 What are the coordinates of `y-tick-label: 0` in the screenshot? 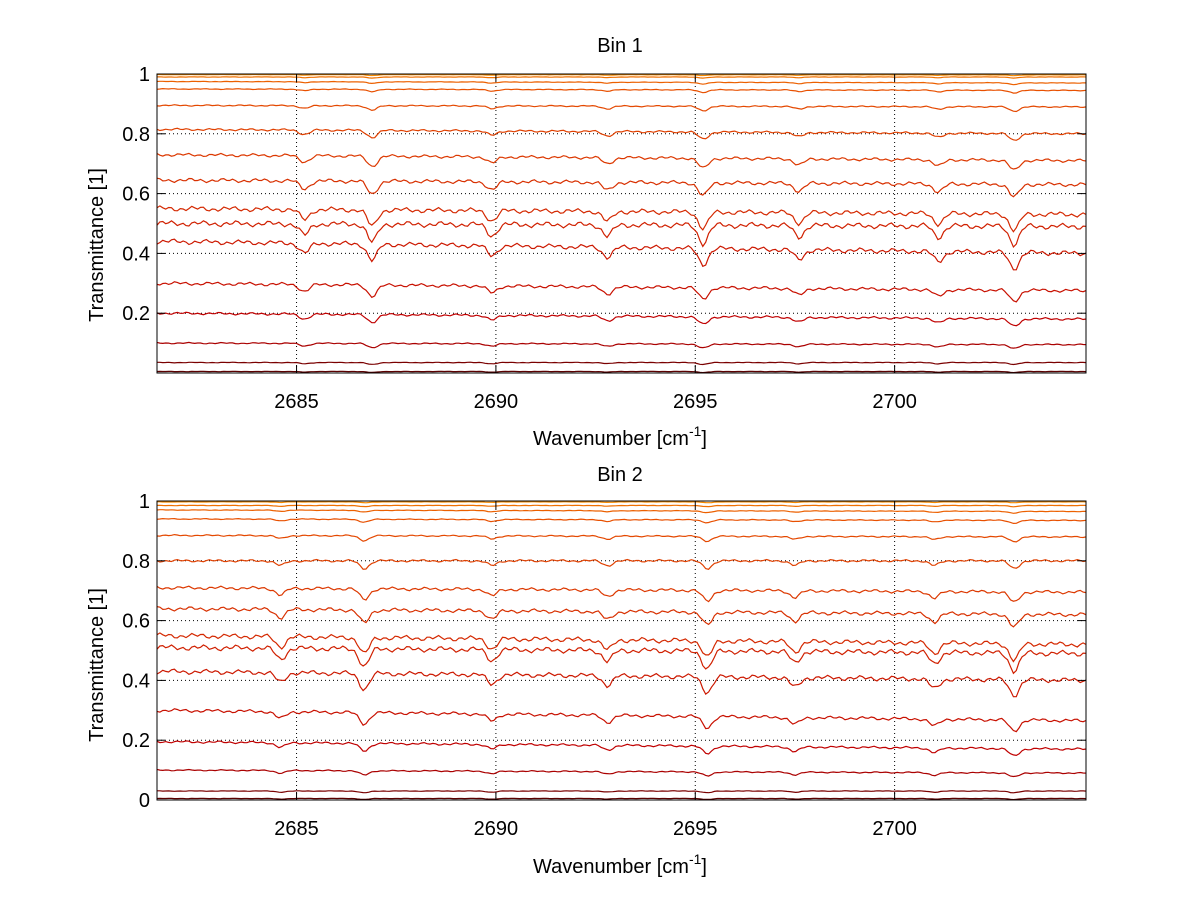 It's located at (144, 801).